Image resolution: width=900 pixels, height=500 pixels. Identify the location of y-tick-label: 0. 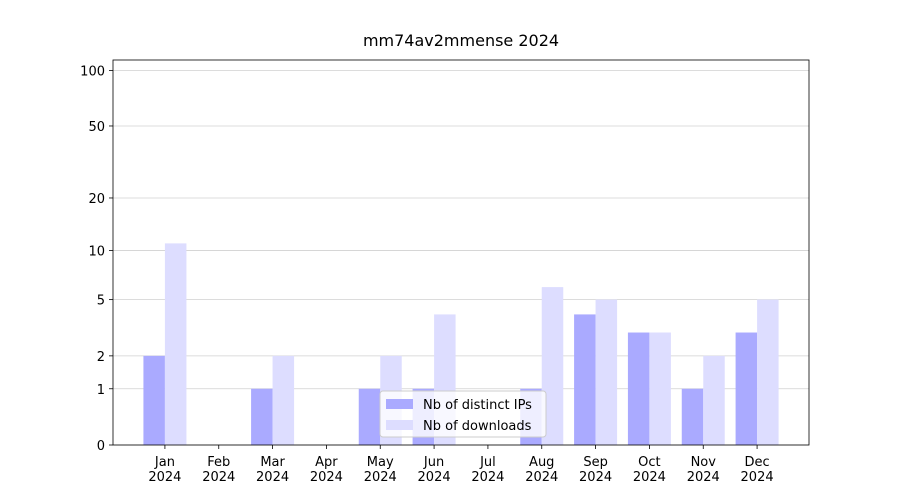
(101, 446).